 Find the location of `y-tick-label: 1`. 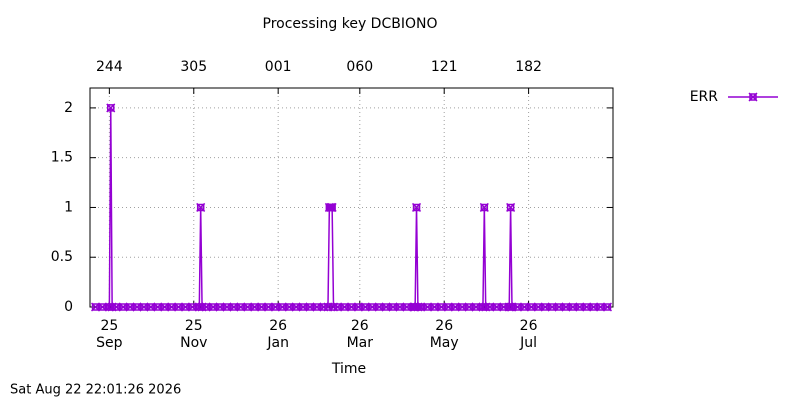

y-tick-label: 1 is located at coordinates (68, 207).